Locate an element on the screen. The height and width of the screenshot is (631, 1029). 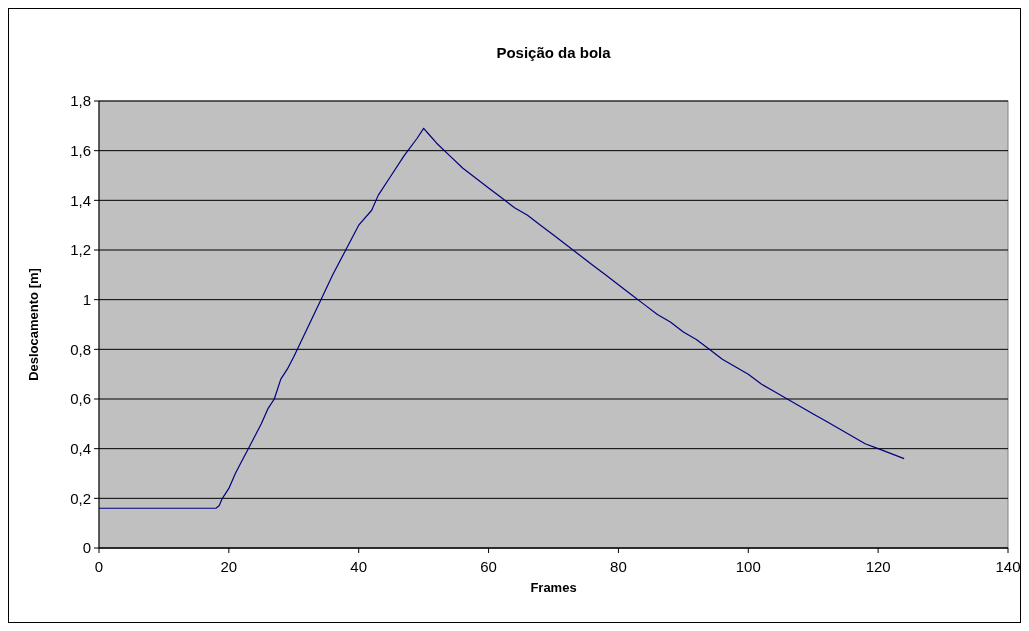
x-tick-label: 60 is located at coordinates (488, 566).